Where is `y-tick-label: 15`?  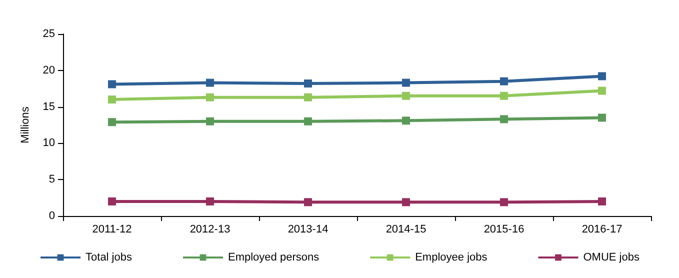 y-tick-label: 15 is located at coordinates (48, 106).